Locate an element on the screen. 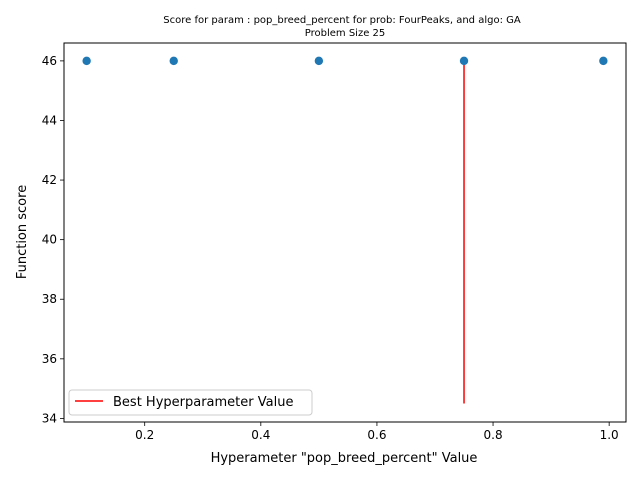 The image size is (640, 480). legend-label-best-hyperparameter: Best Hyperparameter Value is located at coordinates (203, 402).